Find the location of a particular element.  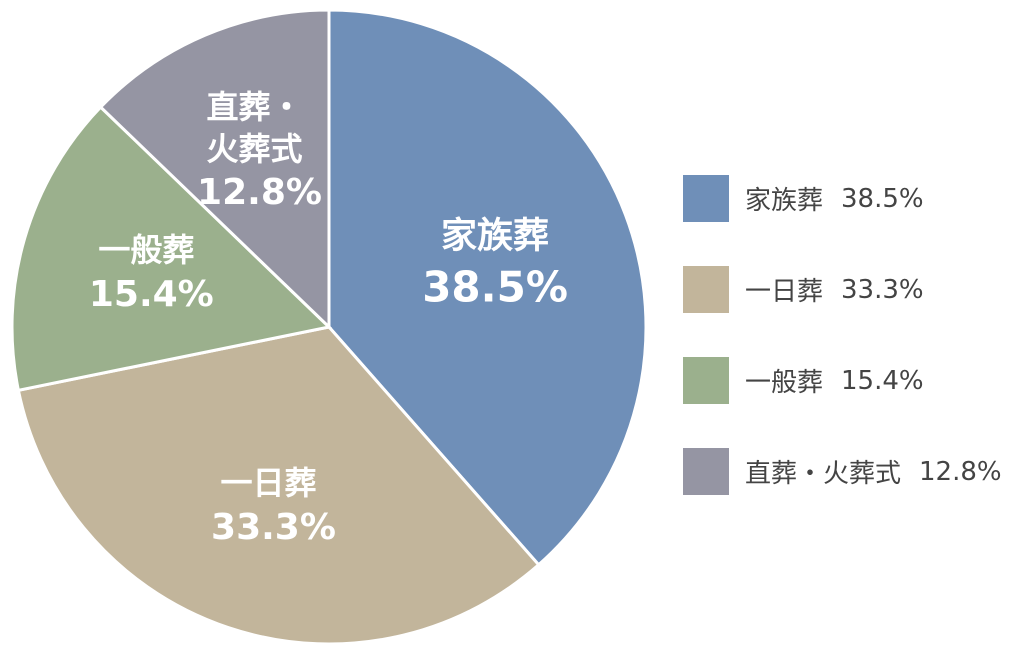

slice-value: 38.5% is located at coordinates (495, 287).